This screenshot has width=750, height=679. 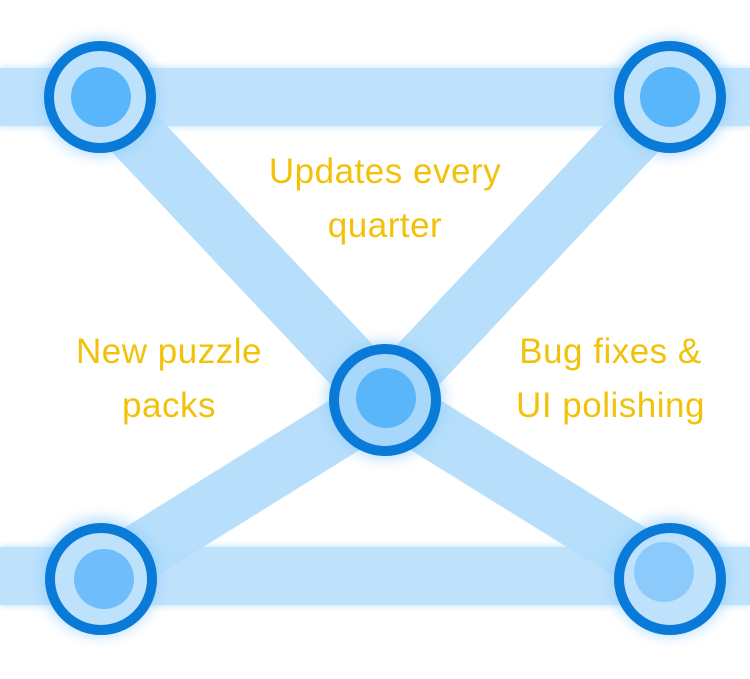 I want to click on node-top-right-core, so click(x=670, y=97).